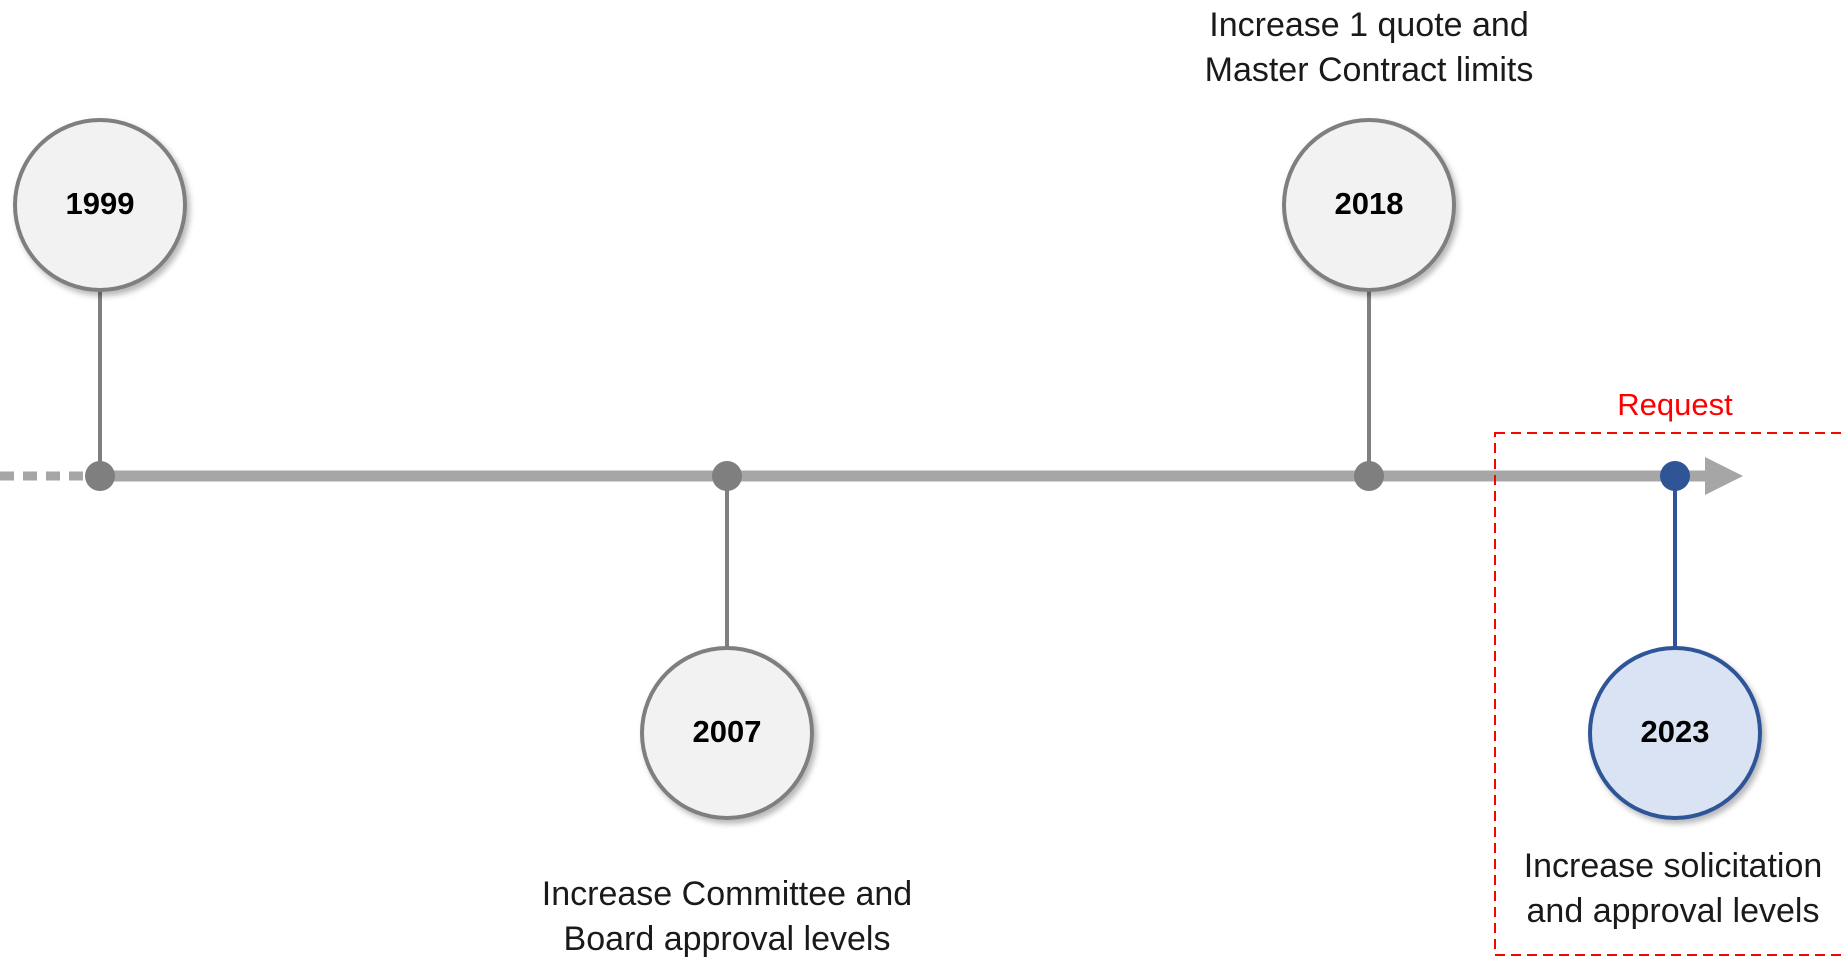 This screenshot has height=962, width=1846. I want to click on caption-line: Increase Committee and, so click(727, 894).